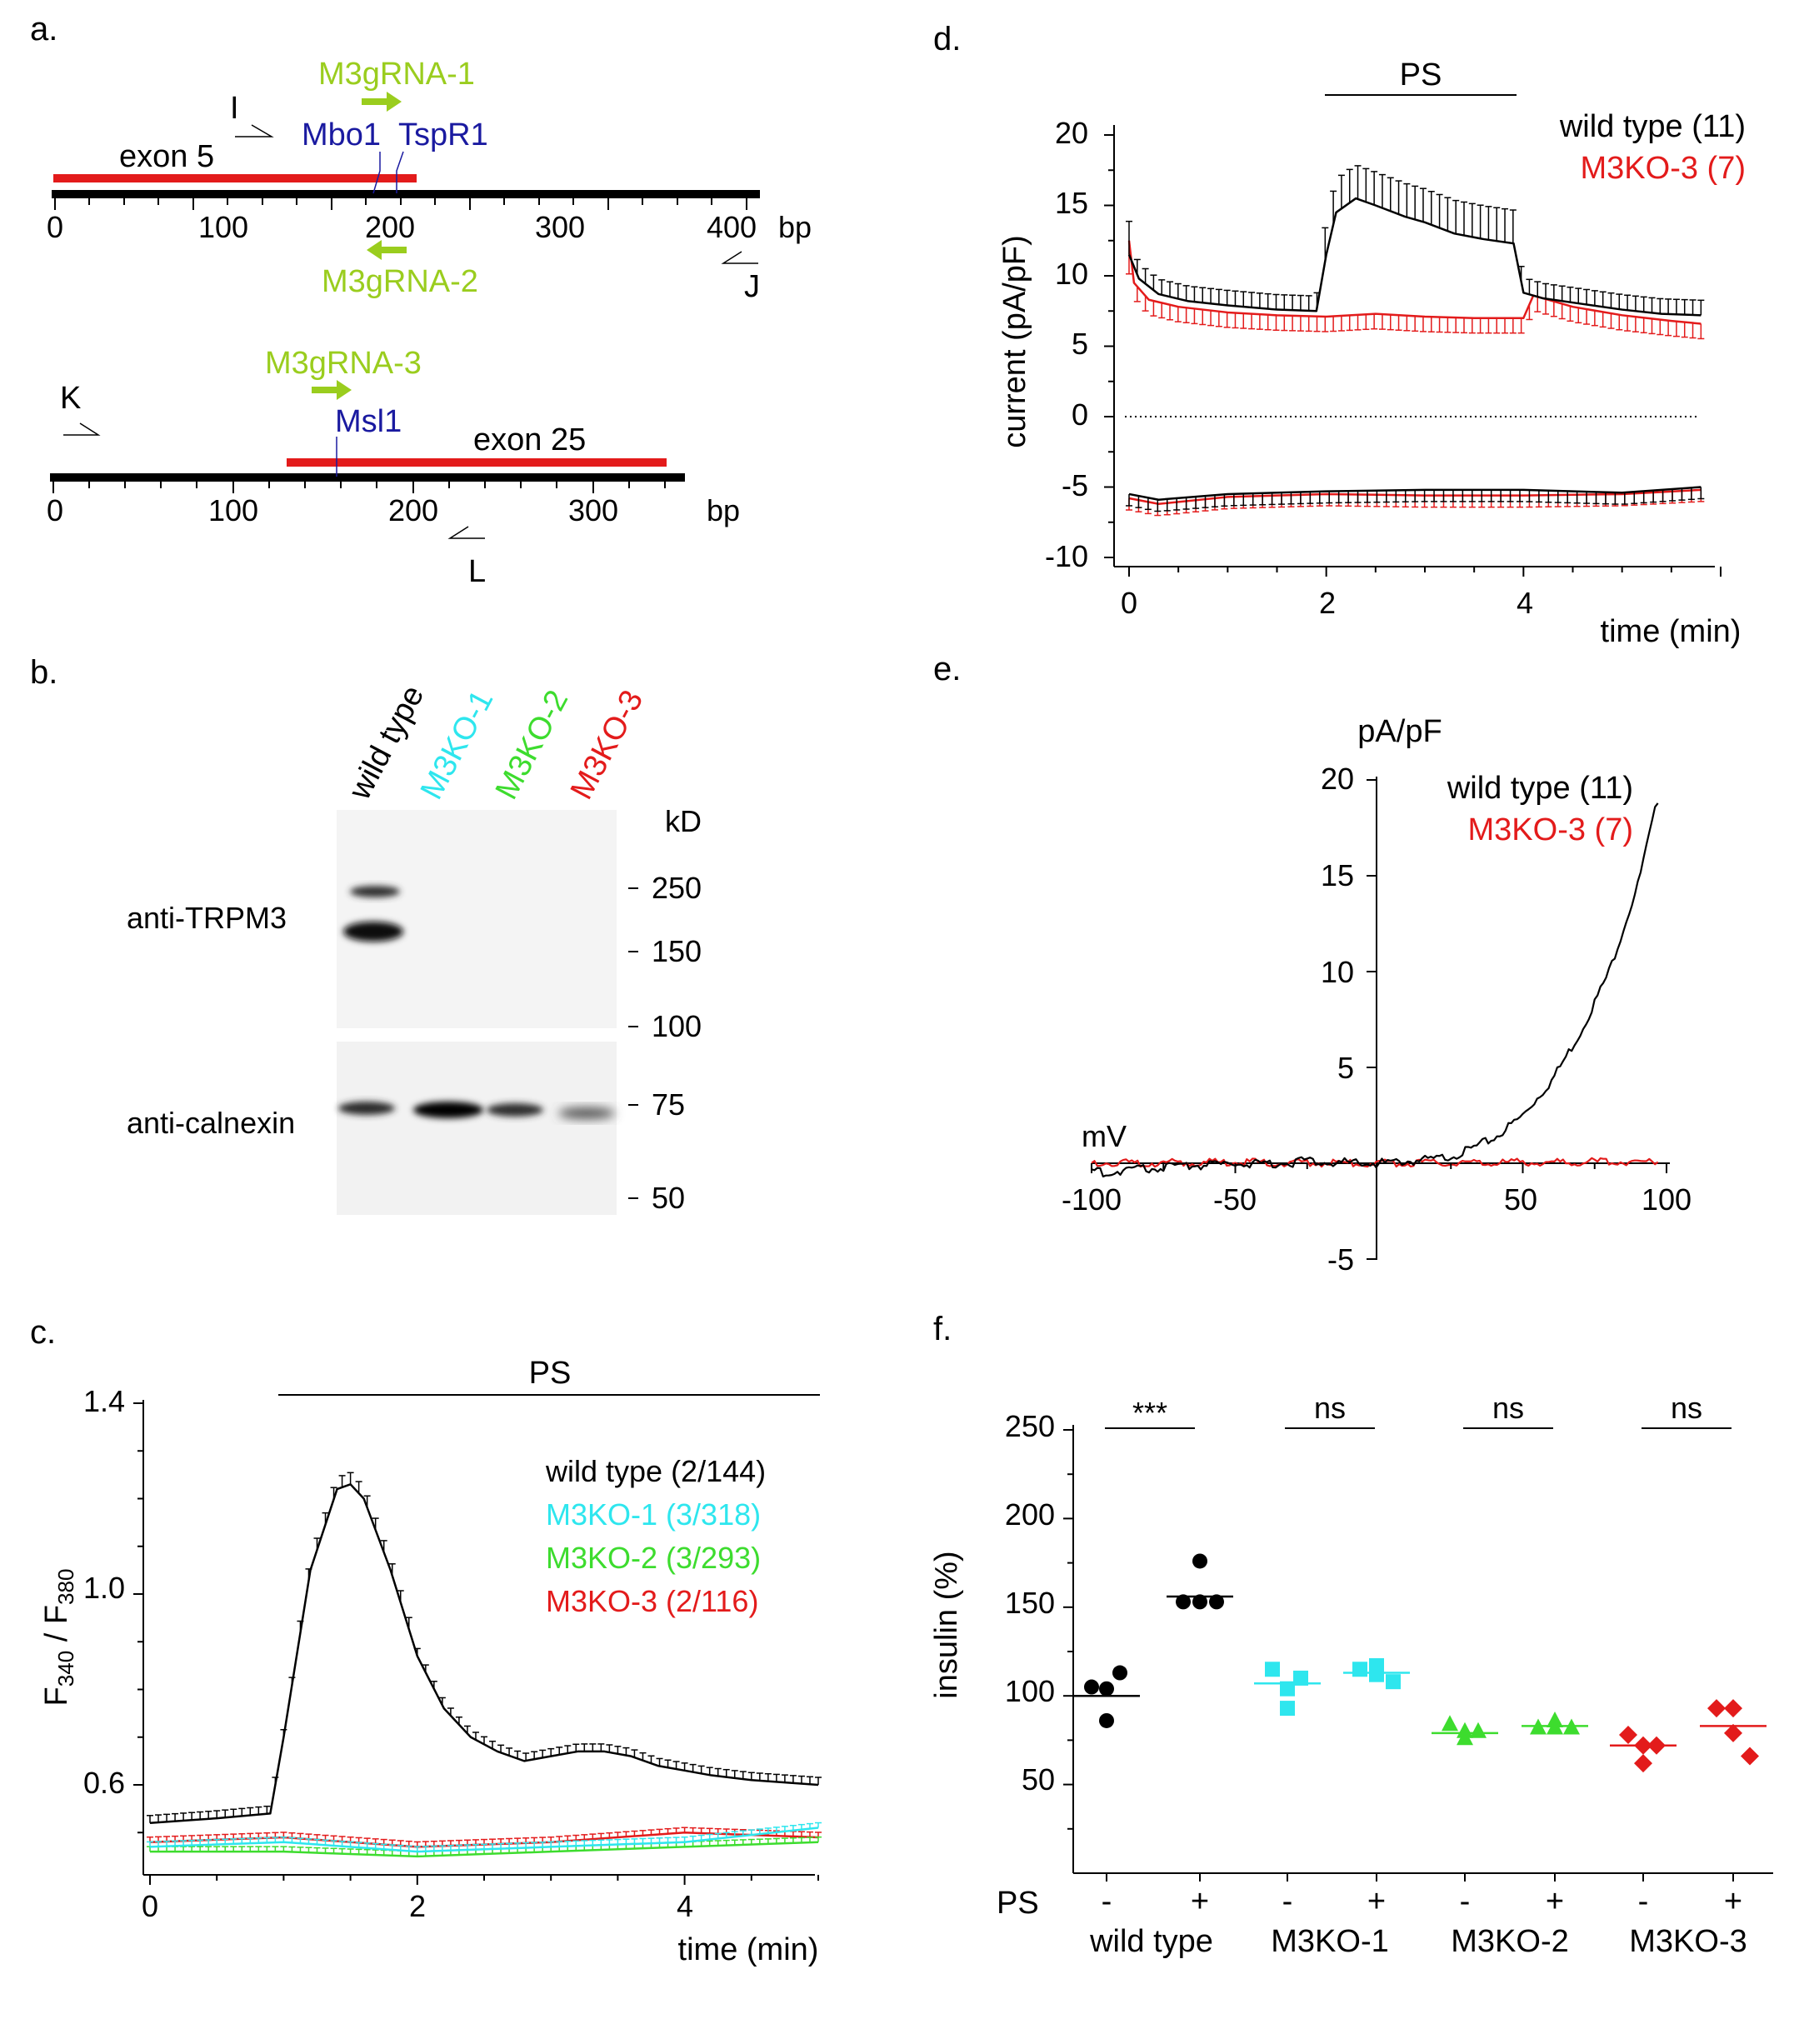 The height and width of the screenshot is (2044, 1799). What do you see at coordinates (400, 172) in the screenshot?
I see `tspr1-cut-line` at bounding box center [400, 172].